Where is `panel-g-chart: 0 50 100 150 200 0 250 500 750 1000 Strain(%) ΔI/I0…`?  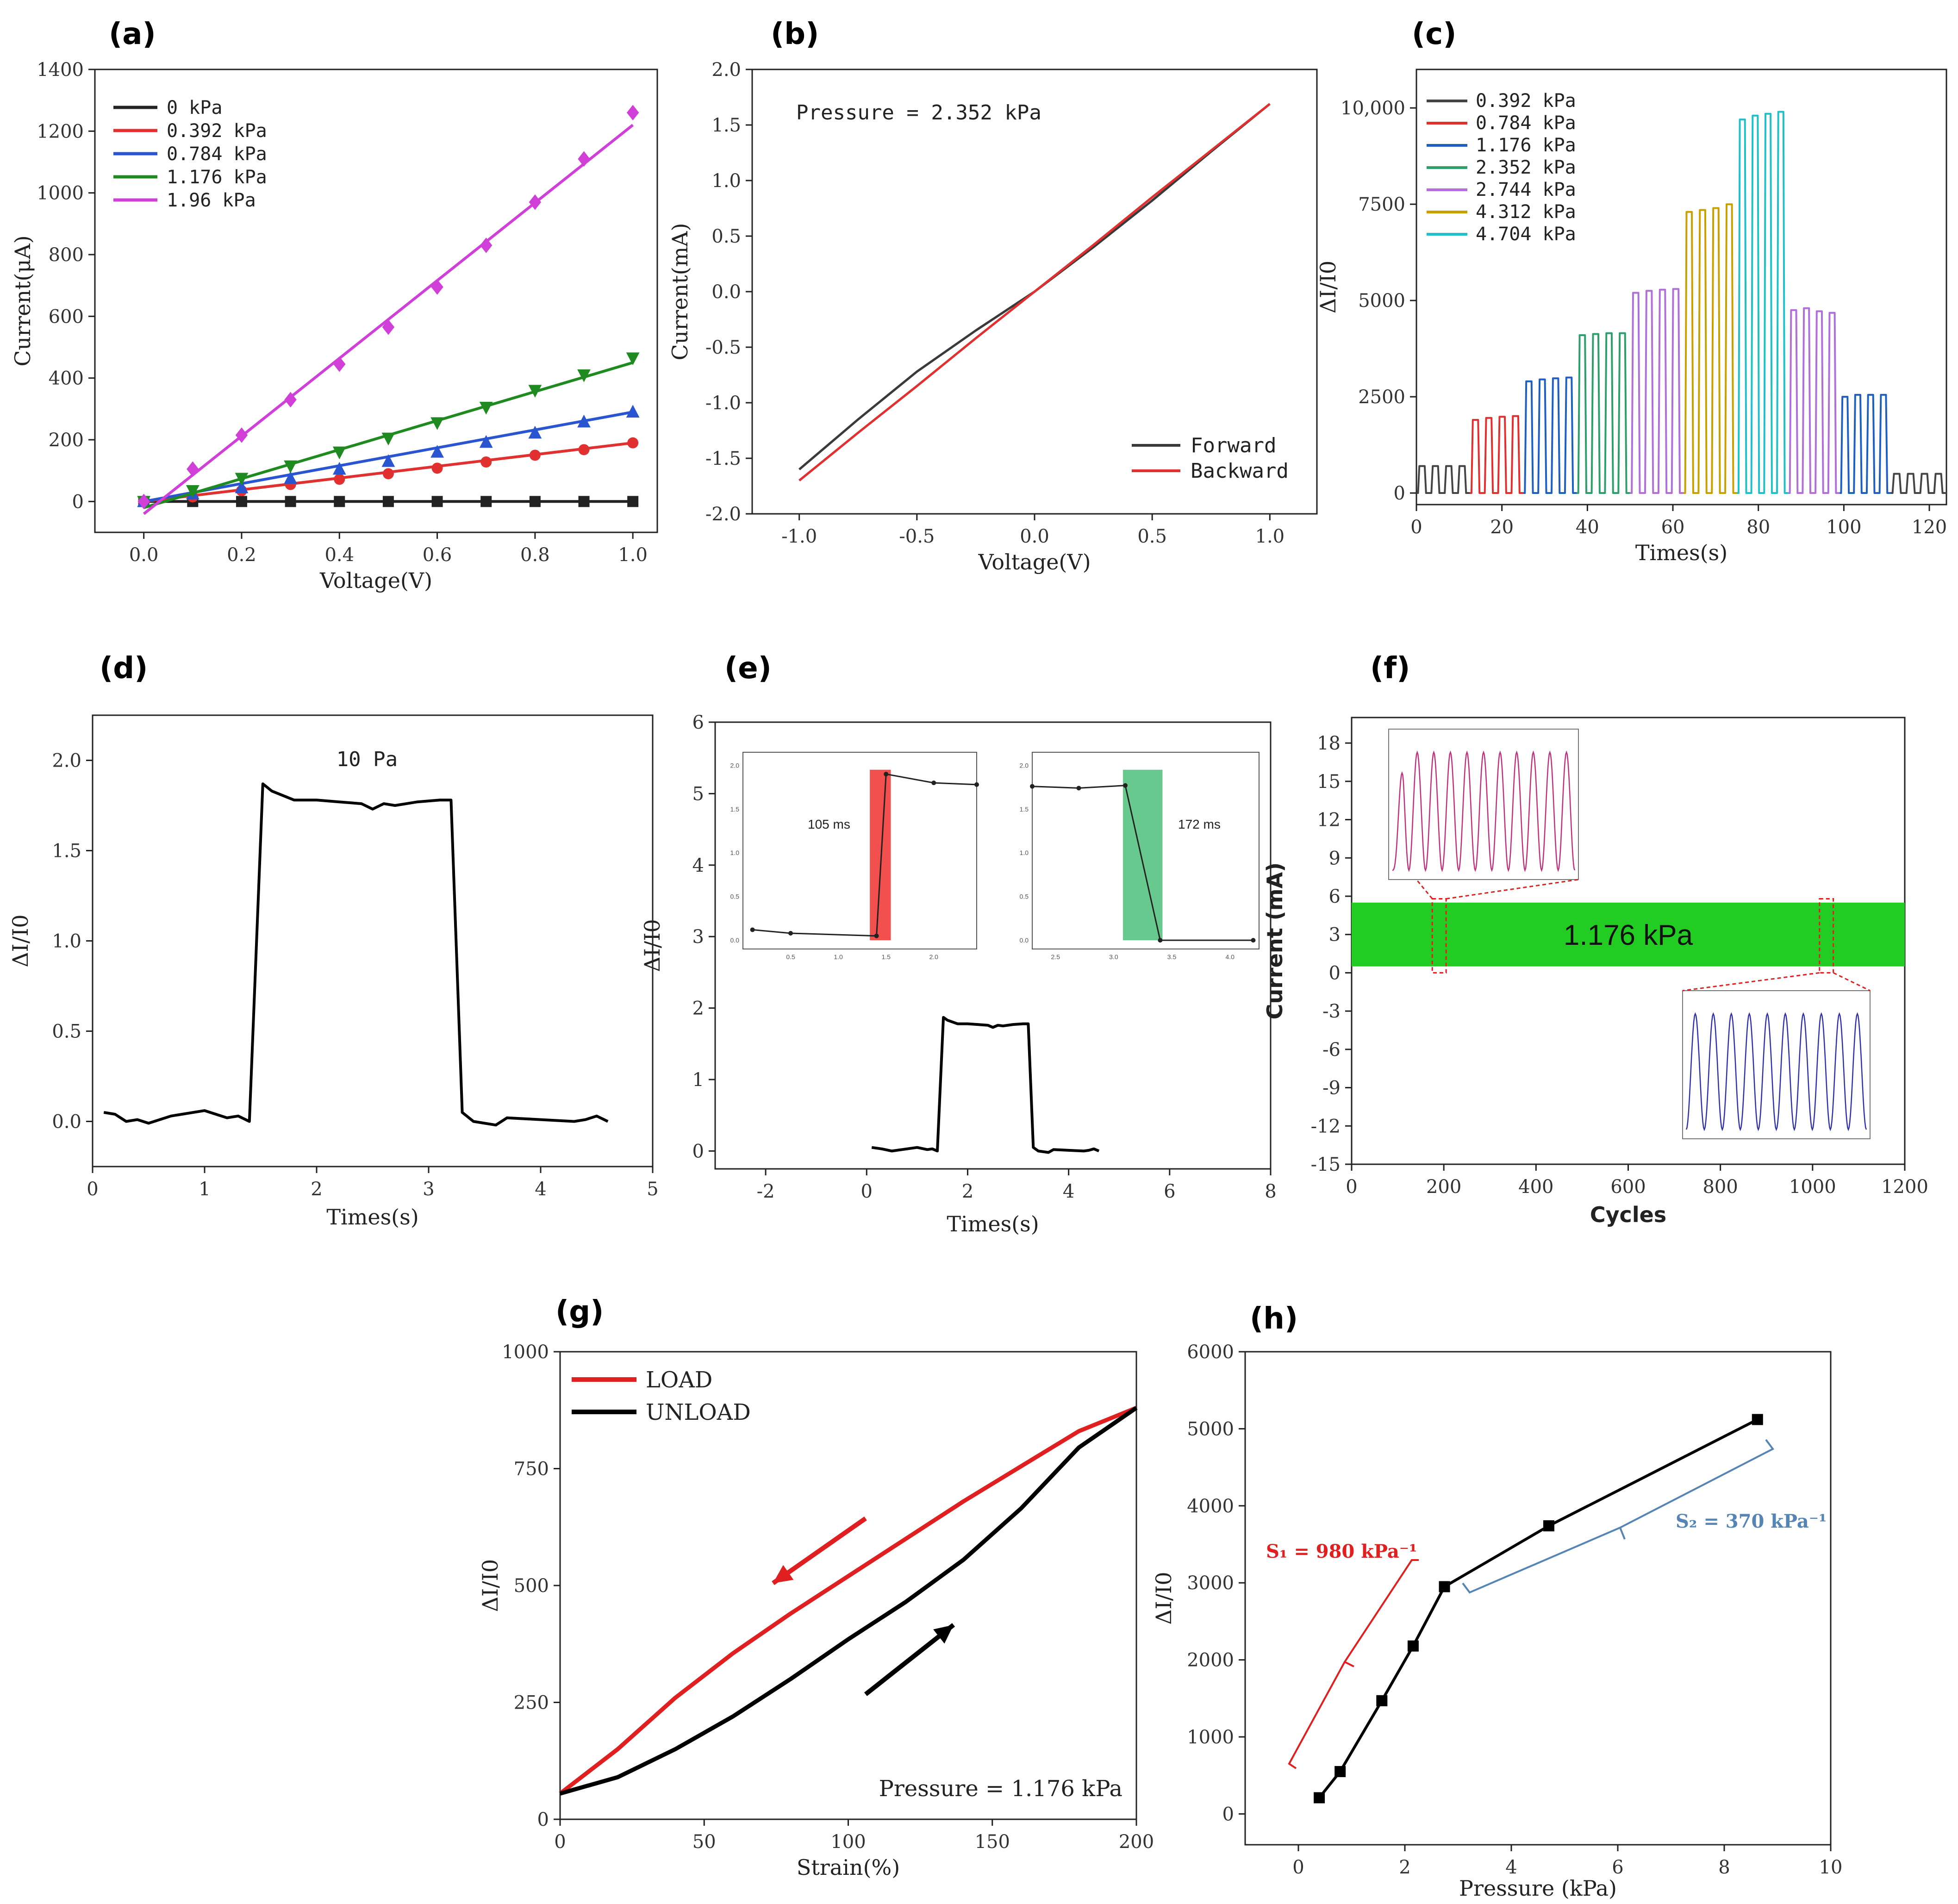
panel-g-chart: 0 50 100 150 200 0 250 500 750 1000 Strain(%) ΔI/I0… is located at coordinates (816, 1611).